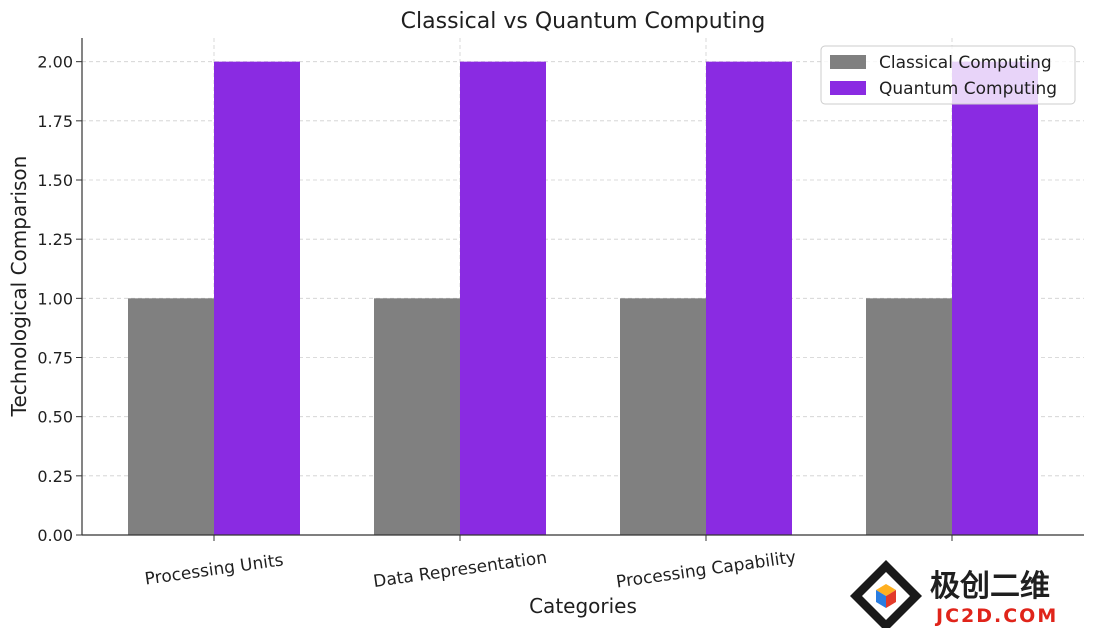  What do you see at coordinates (55, 239) in the screenshot?
I see `y-tick-label: 1.25` at bounding box center [55, 239].